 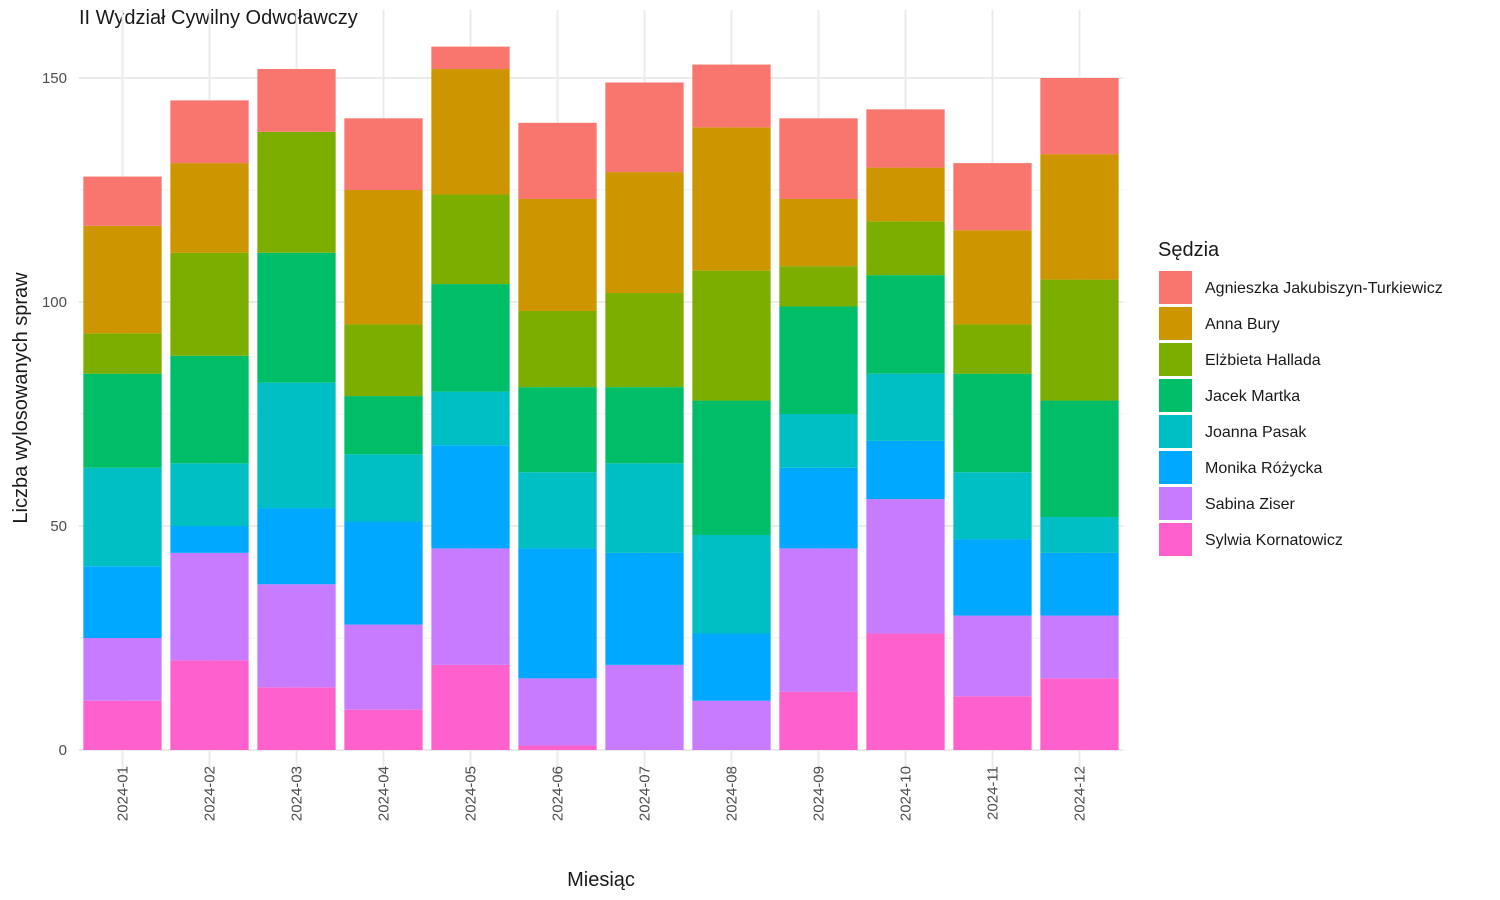 What do you see at coordinates (1250, 504) in the screenshot?
I see `legend-label: Sabina Ziser` at bounding box center [1250, 504].